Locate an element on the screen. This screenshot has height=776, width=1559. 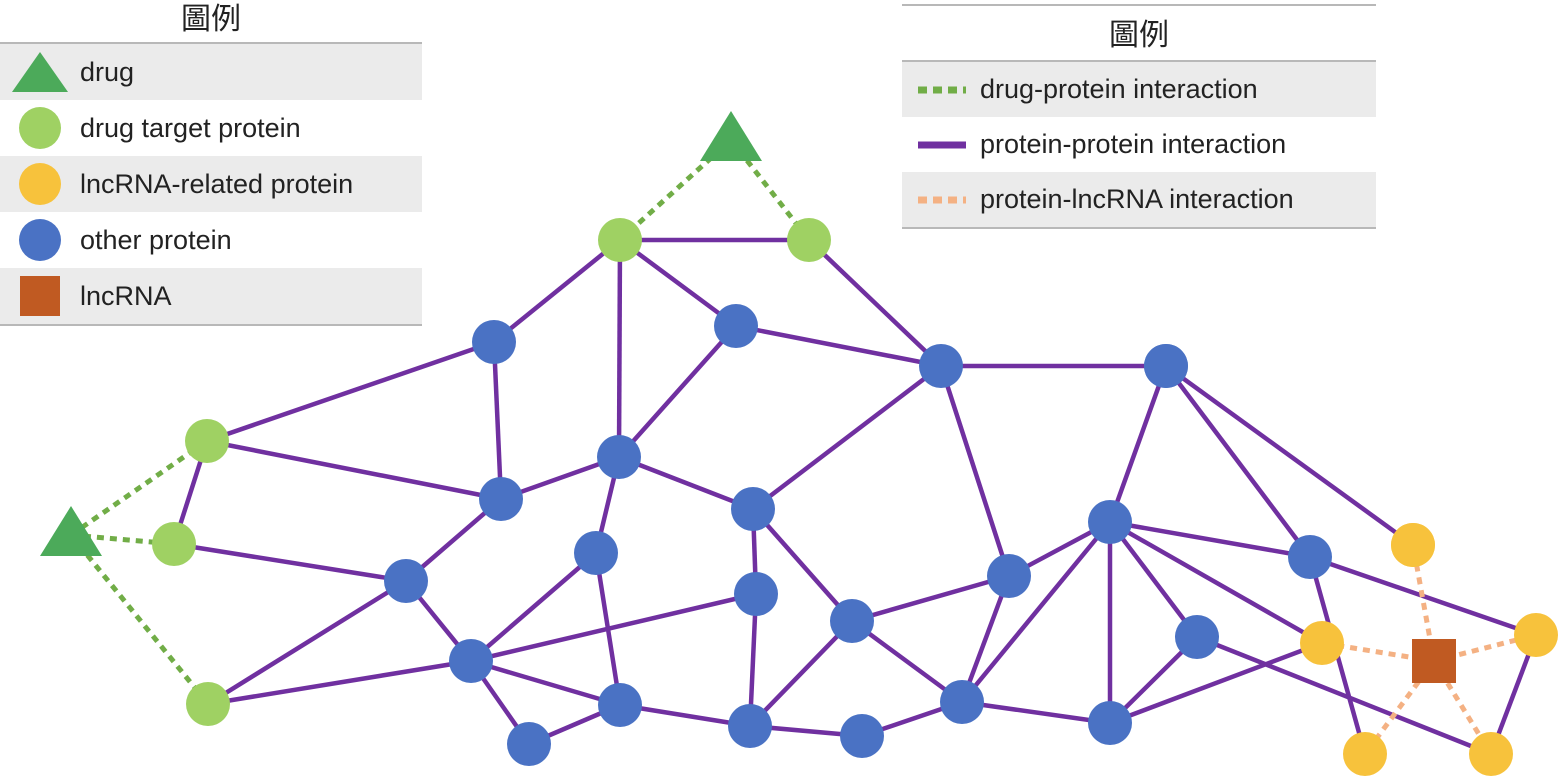
legend-label: protein-lncRNA interaction is located at coordinates (1137, 199).